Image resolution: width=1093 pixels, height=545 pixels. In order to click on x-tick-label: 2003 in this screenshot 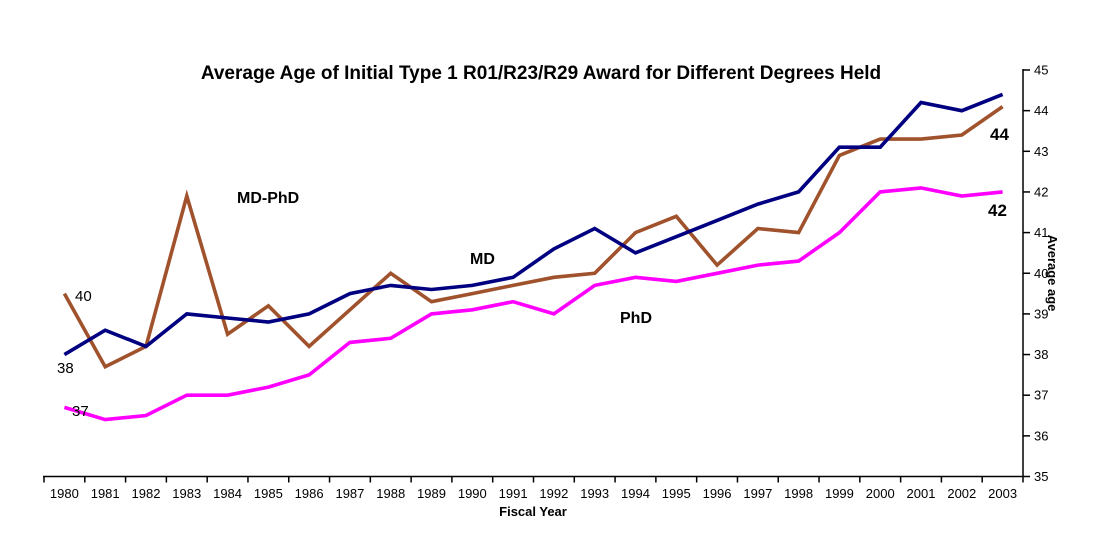, I will do `click(1002, 493)`.